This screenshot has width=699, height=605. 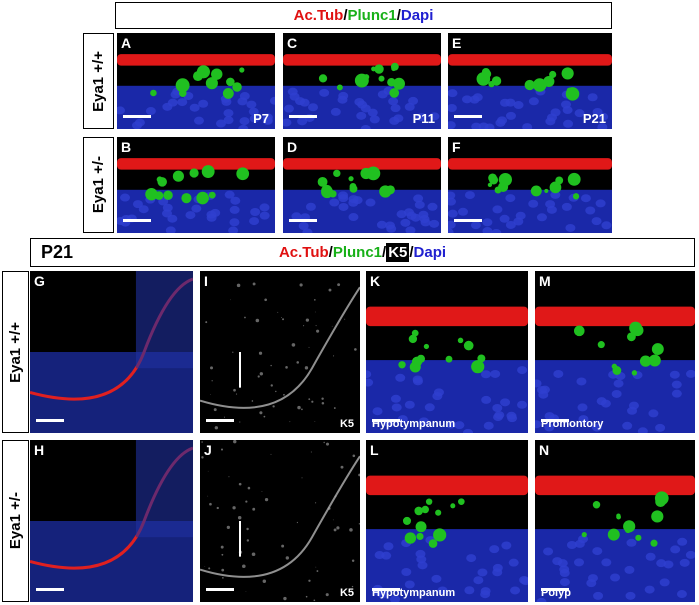 I want to click on panel-caption: Polyp, so click(x=556, y=593).